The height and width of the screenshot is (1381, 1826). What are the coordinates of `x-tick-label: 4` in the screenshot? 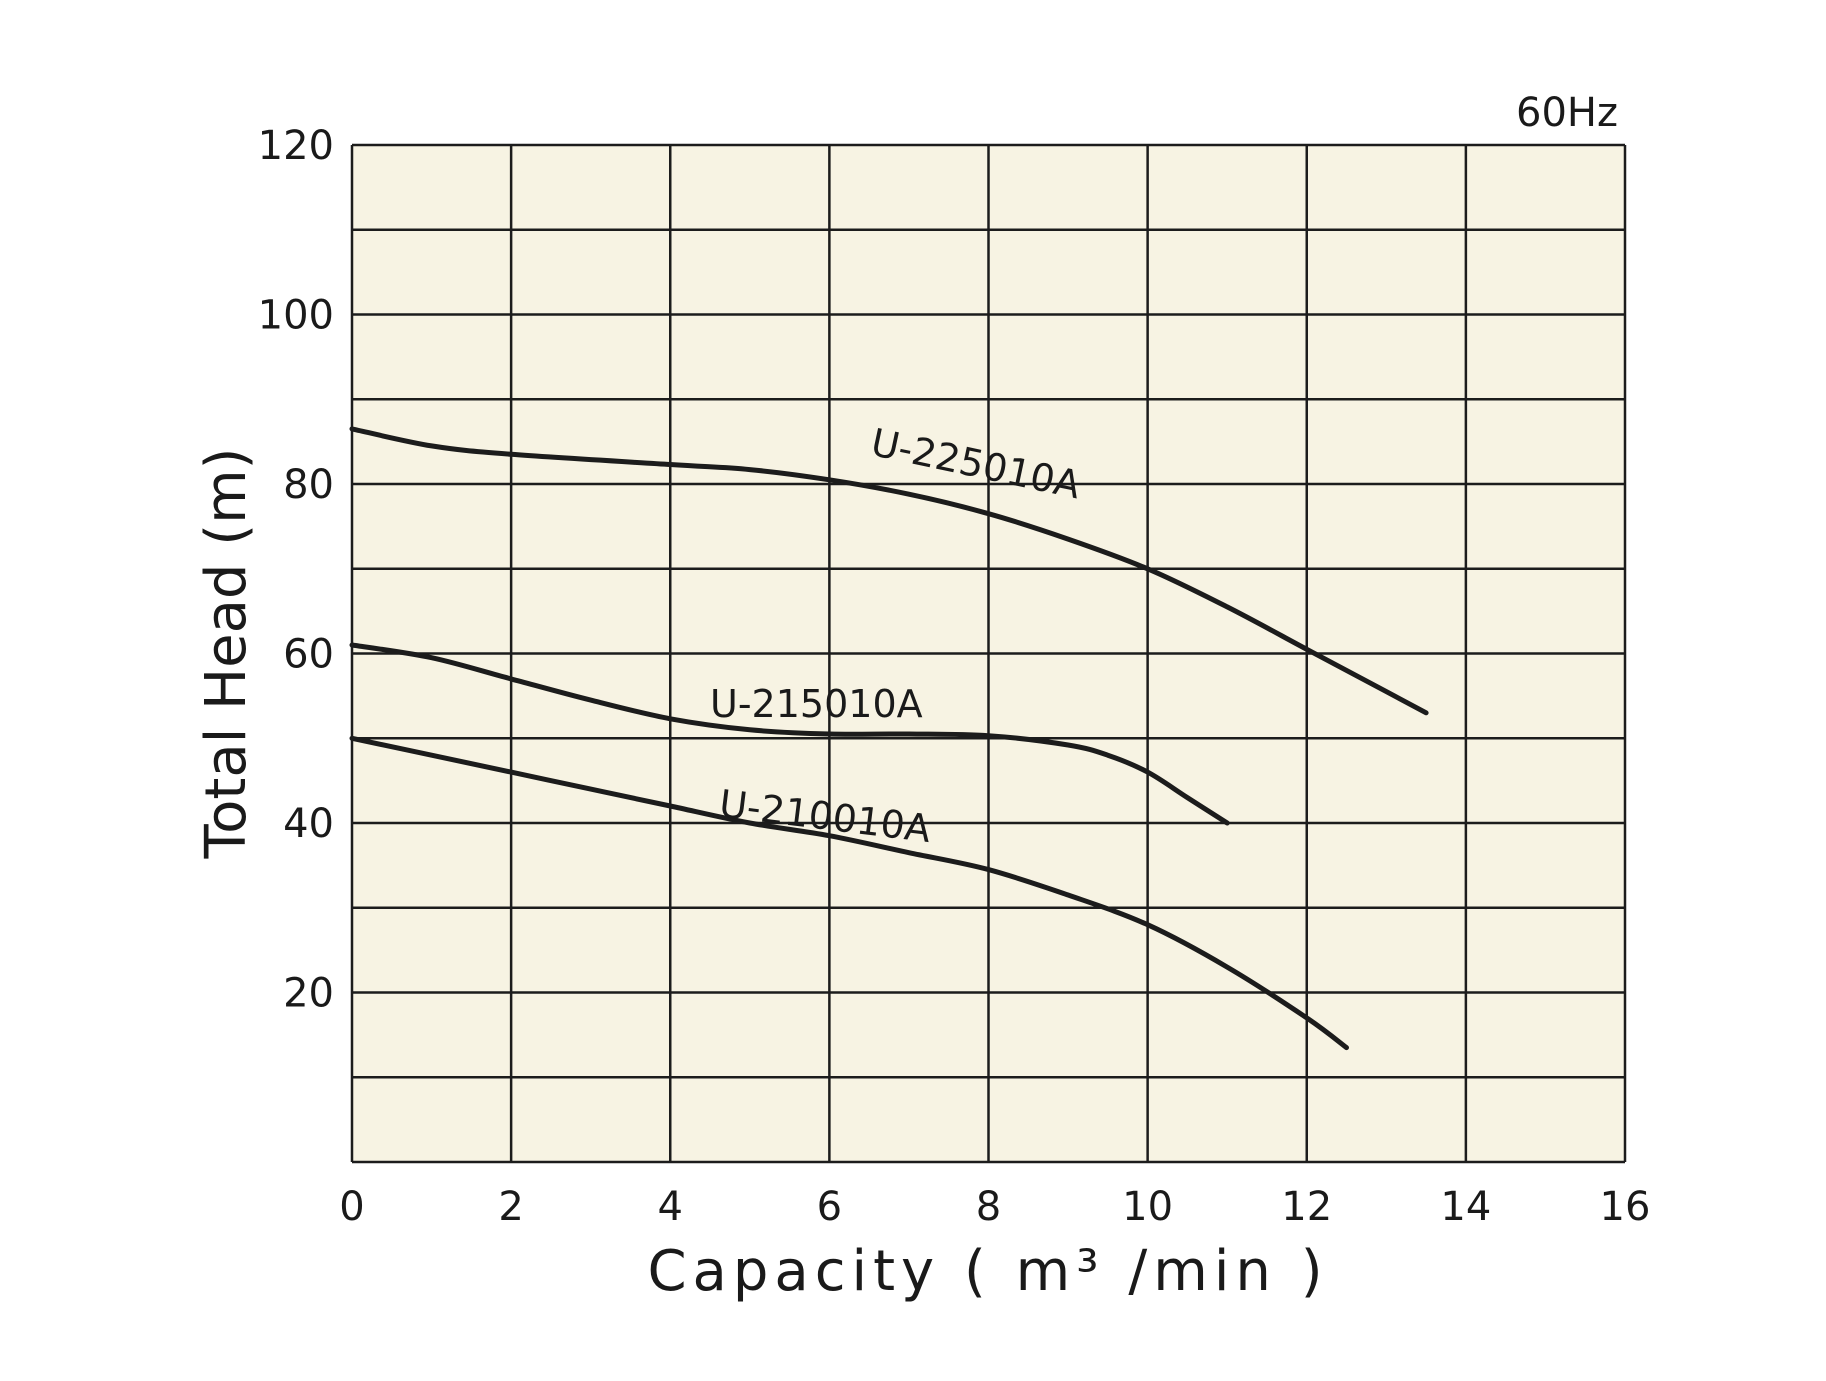 It's located at (670, 1207).